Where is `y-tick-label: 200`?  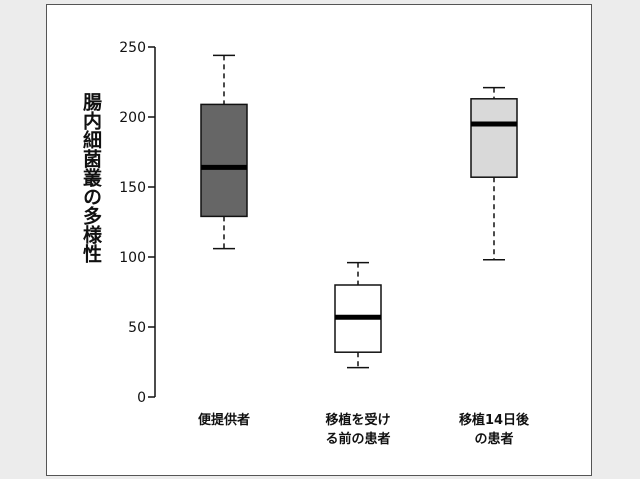
y-tick-label: 200 is located at coordinates (132, 118).